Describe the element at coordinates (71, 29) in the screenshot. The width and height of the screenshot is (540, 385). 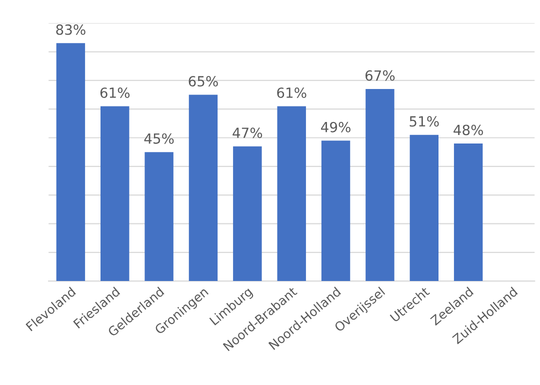
I see `data-label: 83%` at that location.